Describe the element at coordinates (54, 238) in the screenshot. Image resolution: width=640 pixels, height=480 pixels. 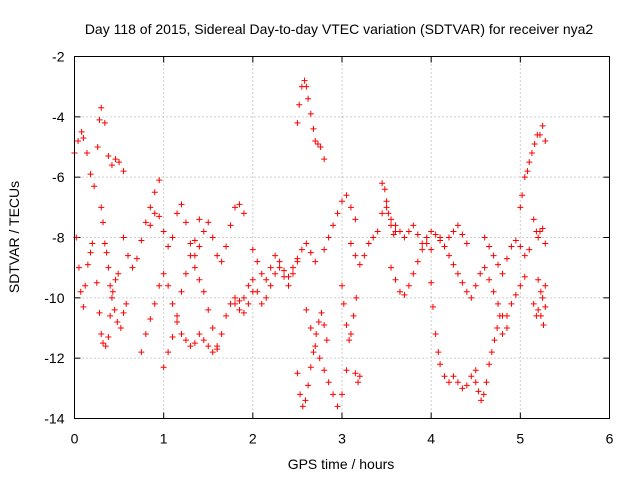
I see `y-tick-labels: -14 -12 -10 -8 -6 -4 -2` at that location.